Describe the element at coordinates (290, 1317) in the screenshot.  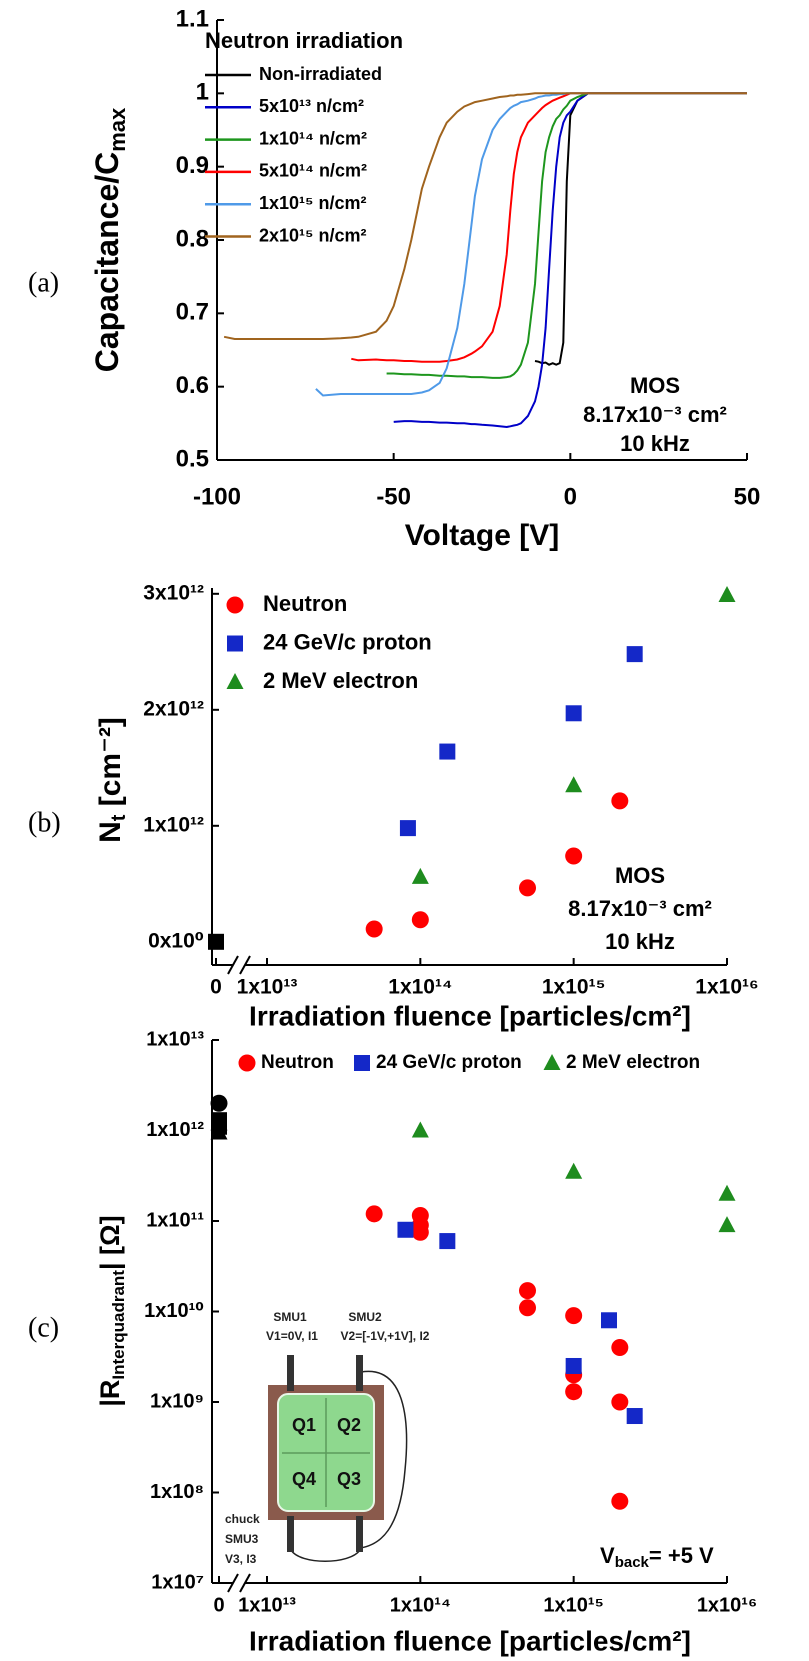
I see `inset-label: SMU1` at that location.